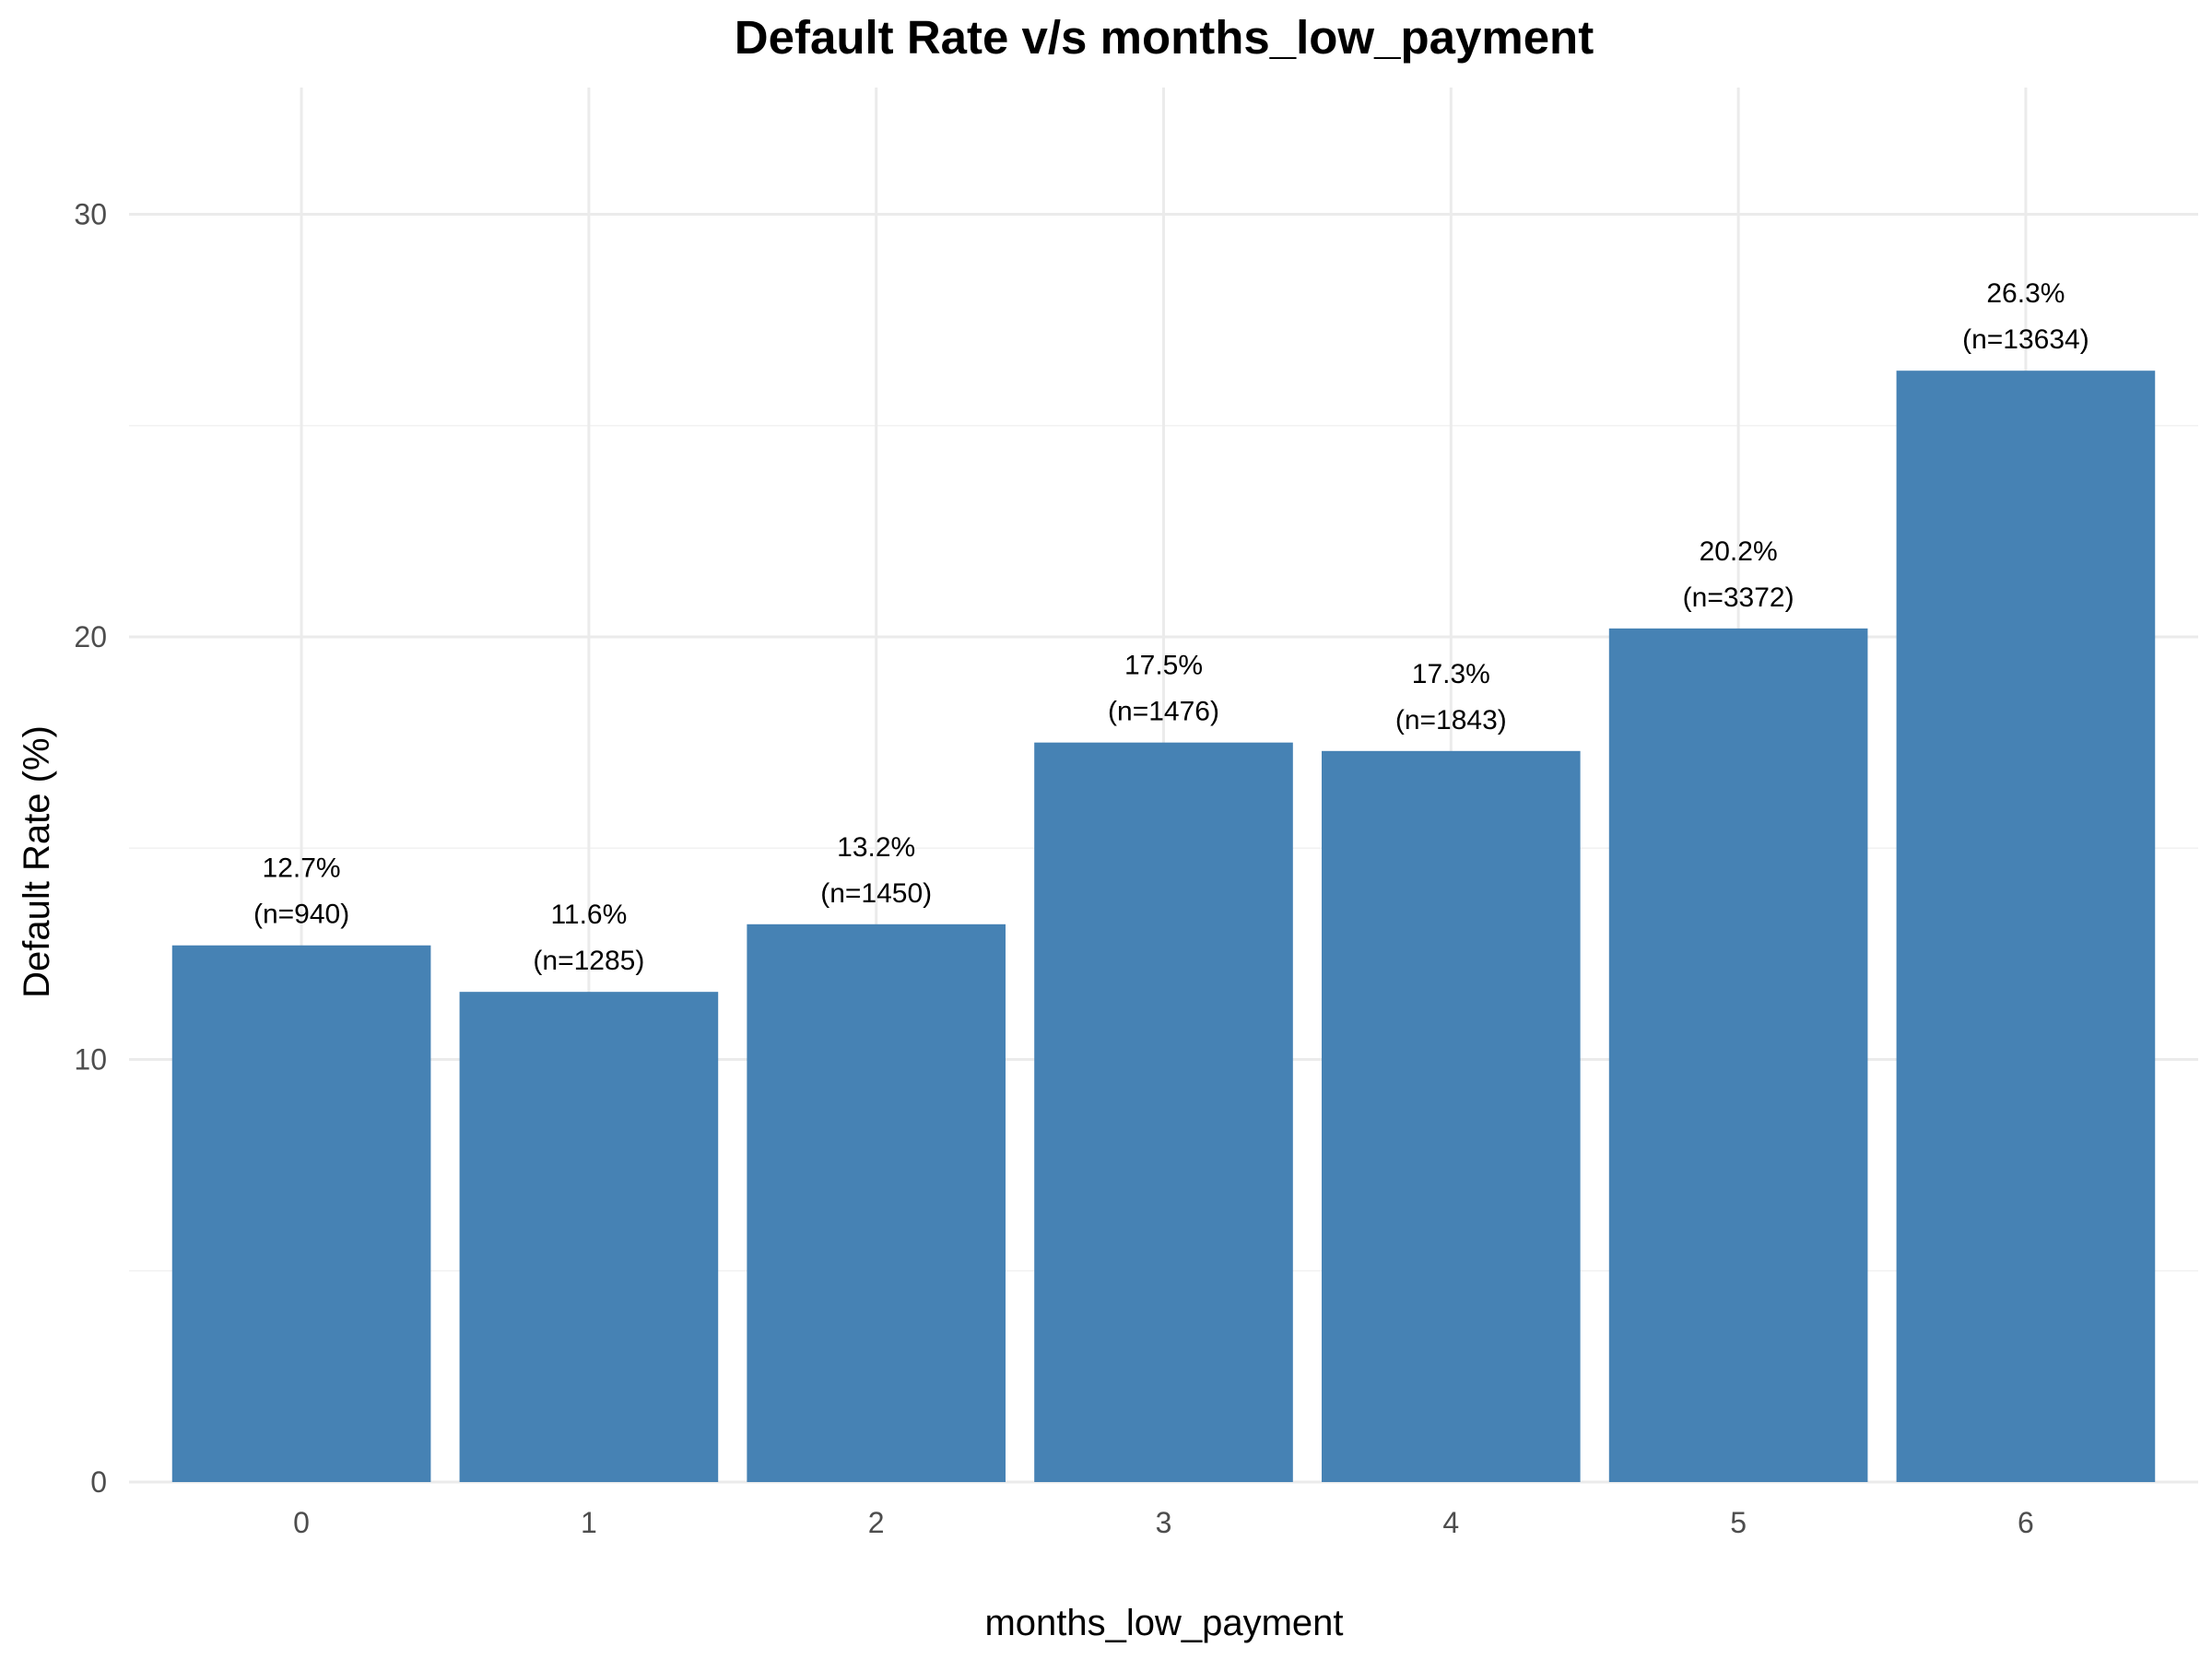 The height and width of the screenshot is (1659, 2212). What do you see at coordinates (301, 915) in the screenshot?
I see `bar-count-label: (n=940)` at bounding box center [301, 915].